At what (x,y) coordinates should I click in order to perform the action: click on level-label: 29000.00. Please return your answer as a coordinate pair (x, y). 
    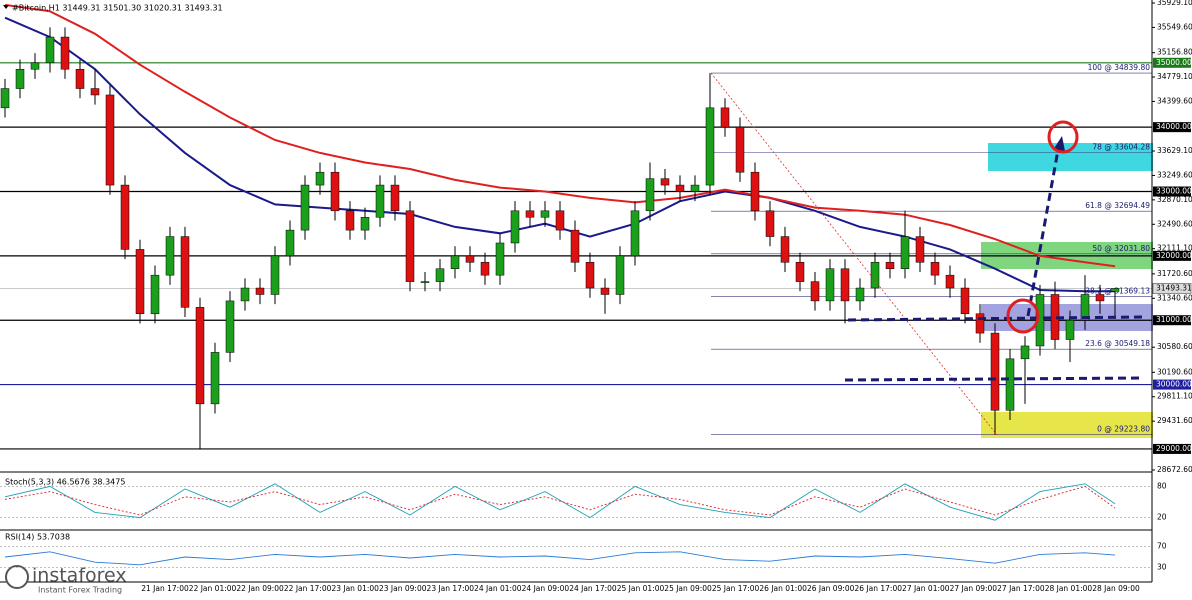
    Looking at the image, I should click on (1174, 448).